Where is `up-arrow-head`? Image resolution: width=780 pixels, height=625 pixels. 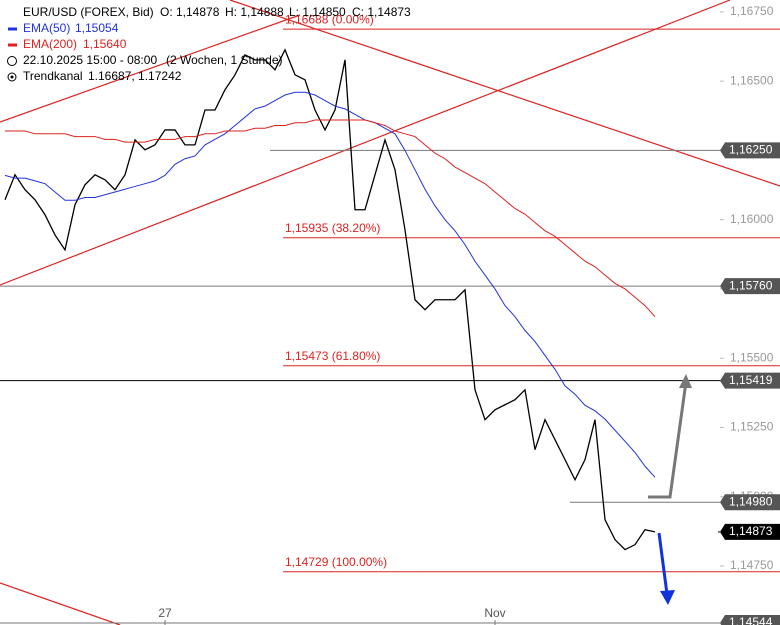
up-arrow-head is located at coordinates (685, 381).